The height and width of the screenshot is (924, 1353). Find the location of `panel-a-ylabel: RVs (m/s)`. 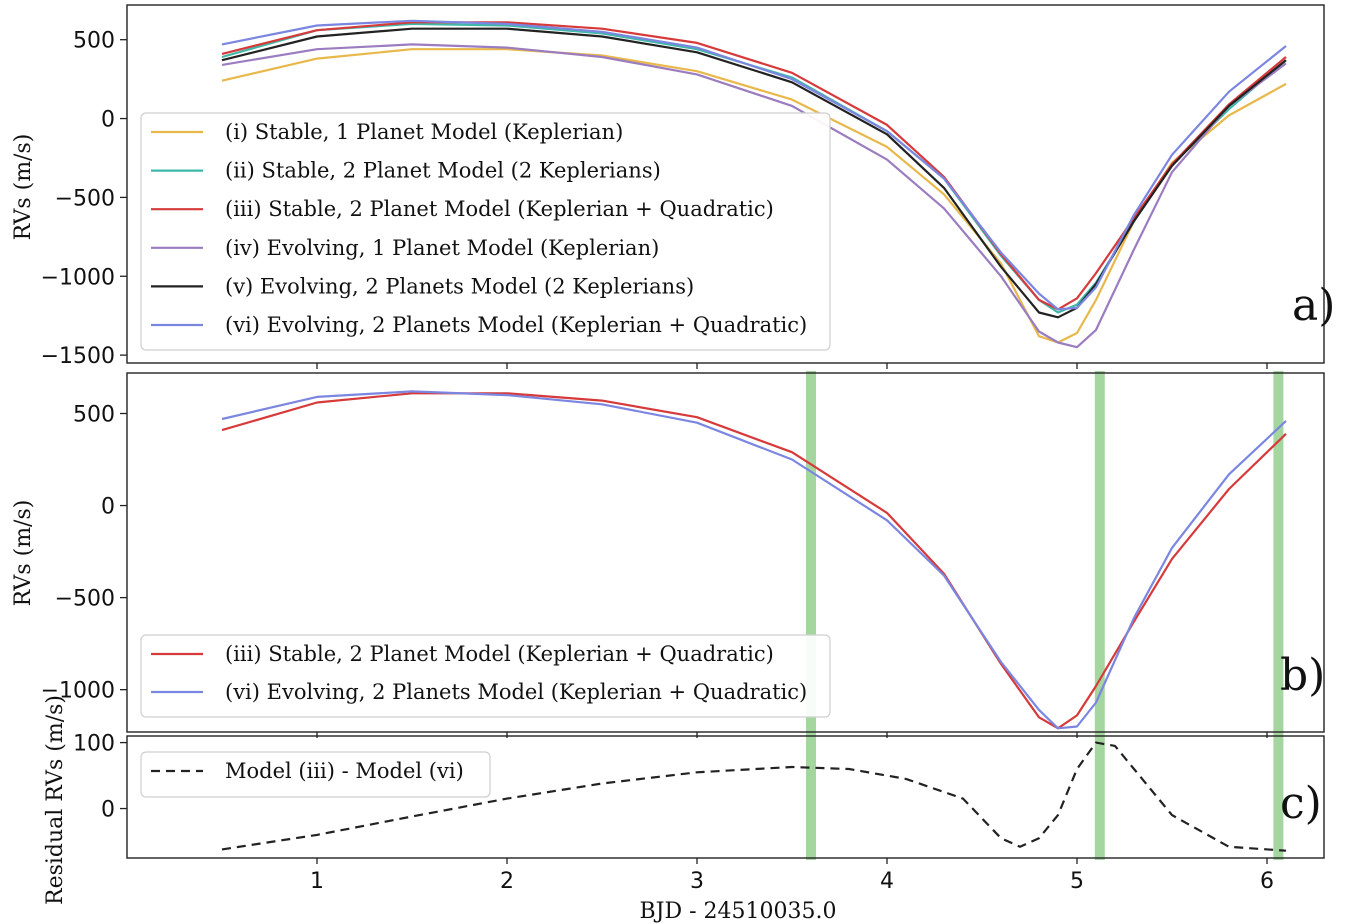

panel-a-ylabel: RVs (m/s) is located at coordinates (23, 187).